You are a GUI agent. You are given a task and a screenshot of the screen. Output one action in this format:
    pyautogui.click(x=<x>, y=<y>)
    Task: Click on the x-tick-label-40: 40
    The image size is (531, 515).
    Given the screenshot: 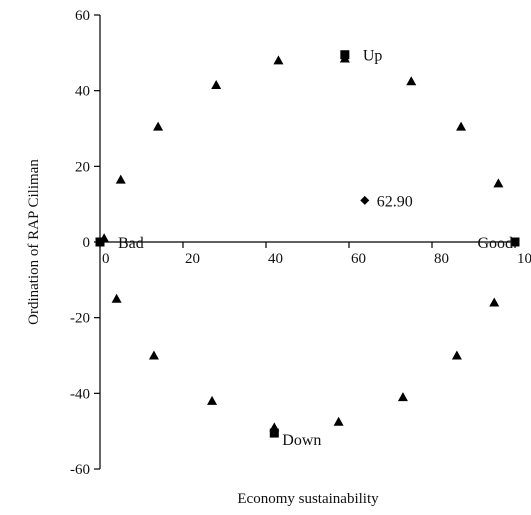 What is the action you would take?
    pyautogui.click(x=275, y=259)
    